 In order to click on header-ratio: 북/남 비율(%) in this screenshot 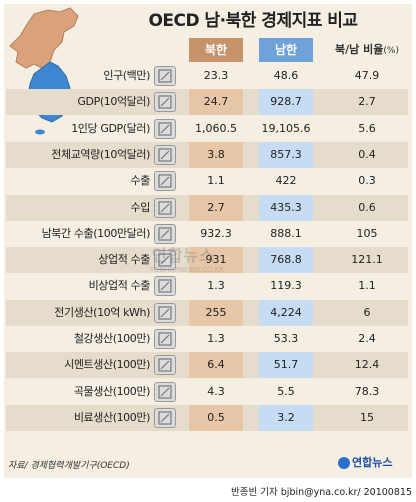, I will do `click(367, 50)`.